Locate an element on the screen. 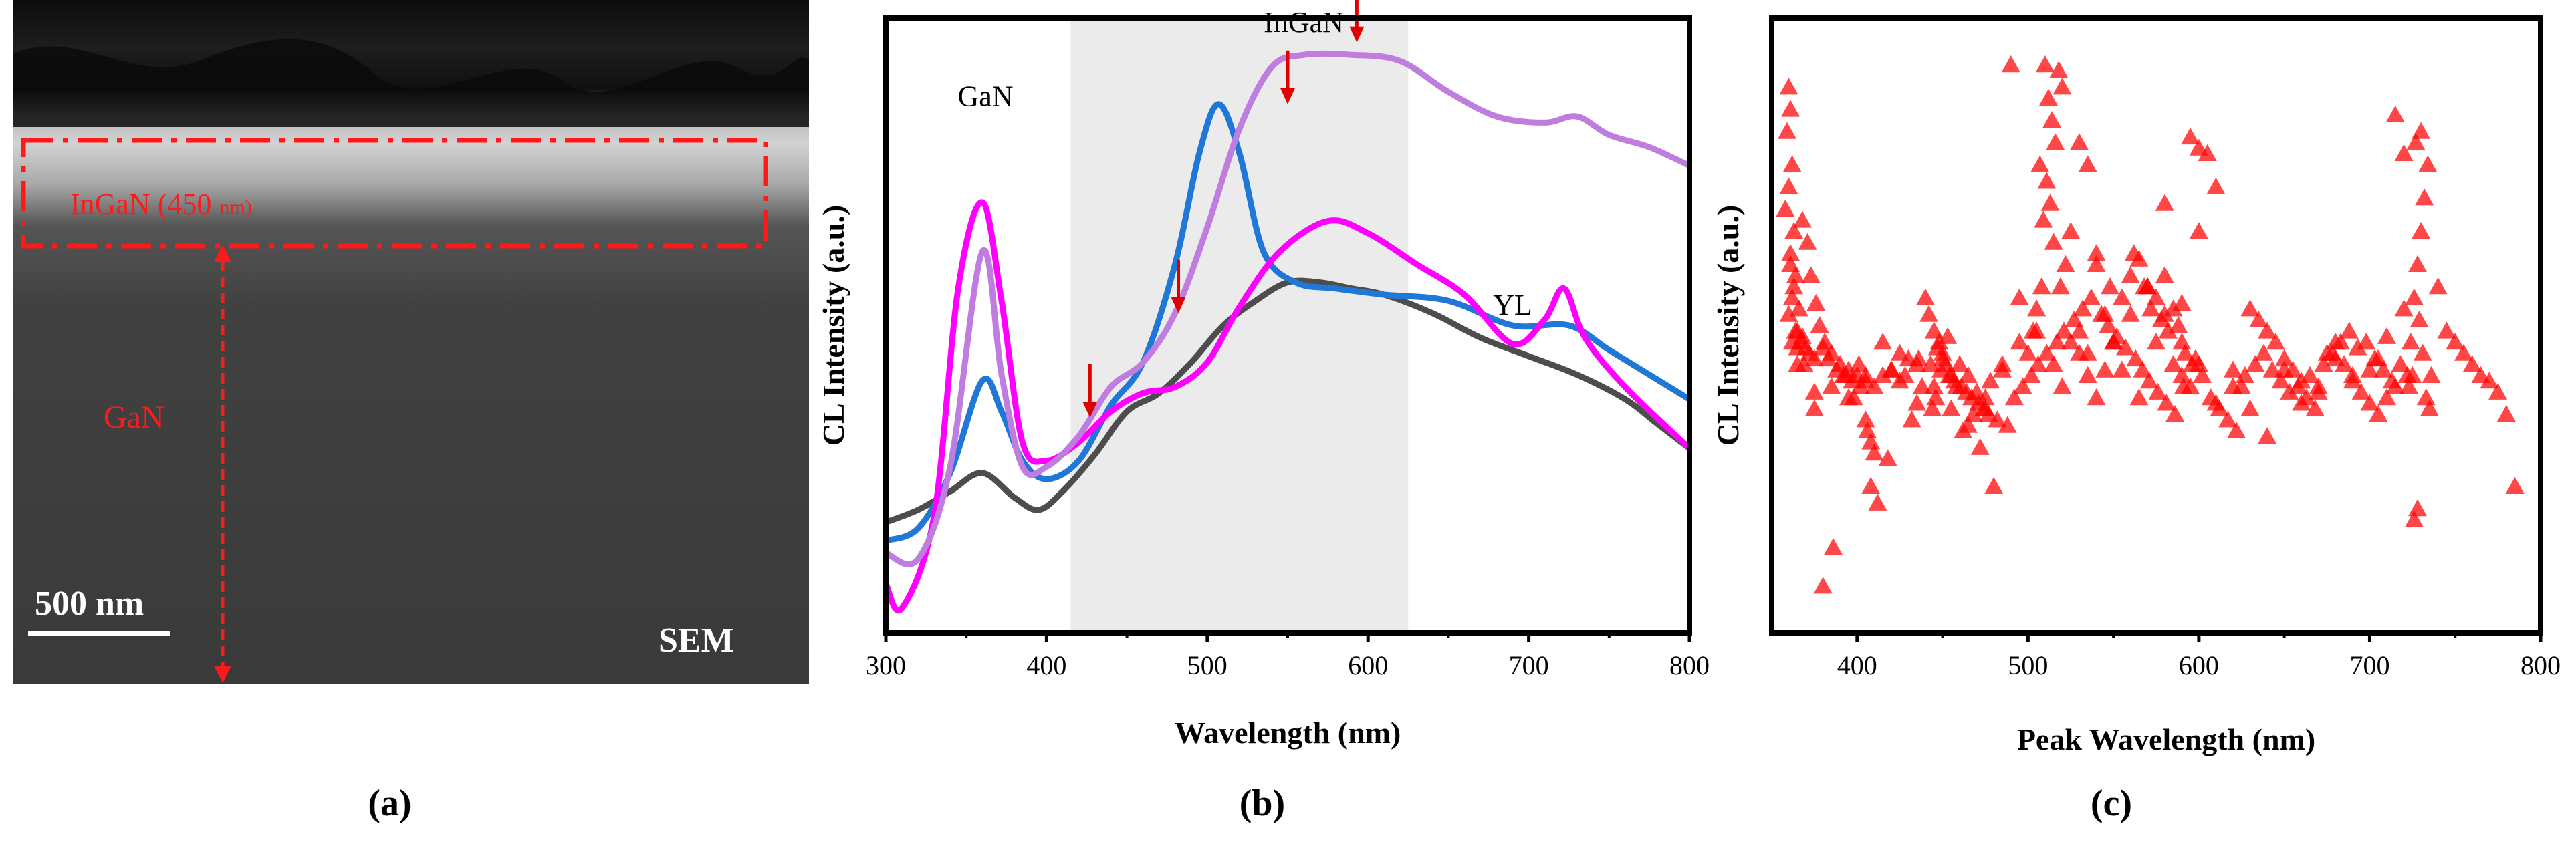 The height and width of the screenshot is (844, 2576). ingan-region-box is located at coordinates (394, 193).